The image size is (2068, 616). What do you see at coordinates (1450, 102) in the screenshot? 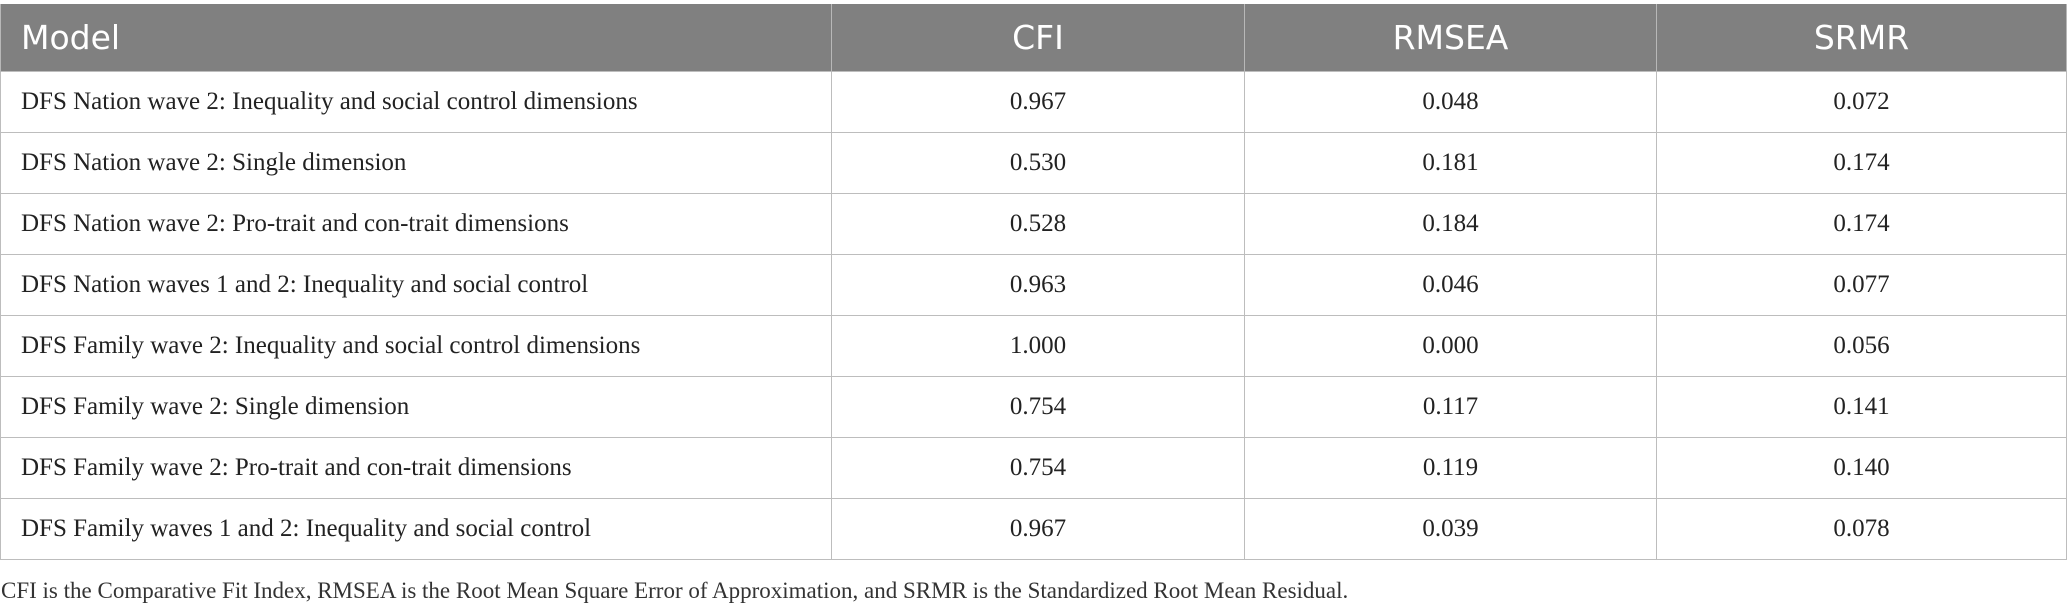
I see `cell-rmsea: 0.048` at bounding box center [1450, 102].